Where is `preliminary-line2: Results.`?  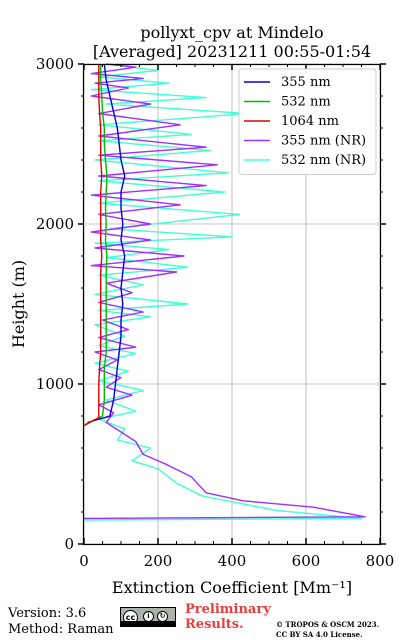
preliminary-line2: Results. is located at coordinates (214, 624).